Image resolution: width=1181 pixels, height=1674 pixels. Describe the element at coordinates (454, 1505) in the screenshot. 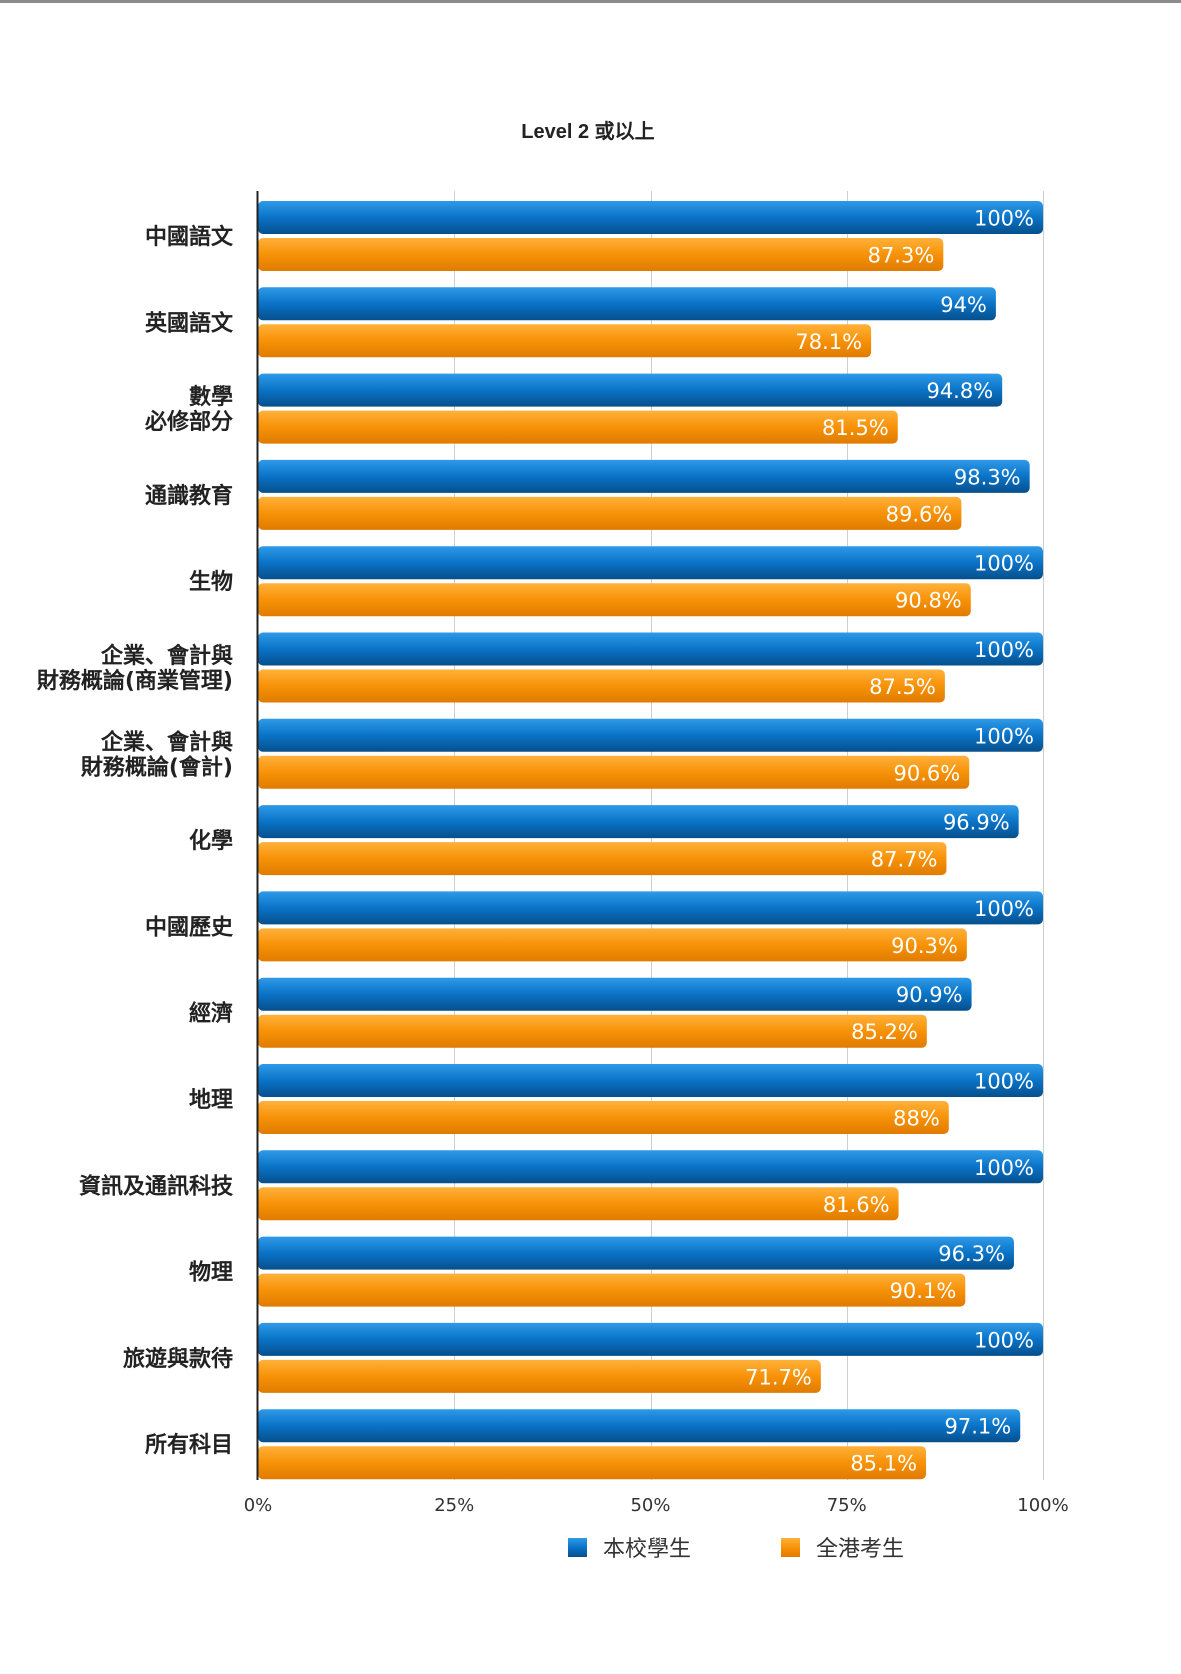

I see `x-tick-label: 25%` at that location.